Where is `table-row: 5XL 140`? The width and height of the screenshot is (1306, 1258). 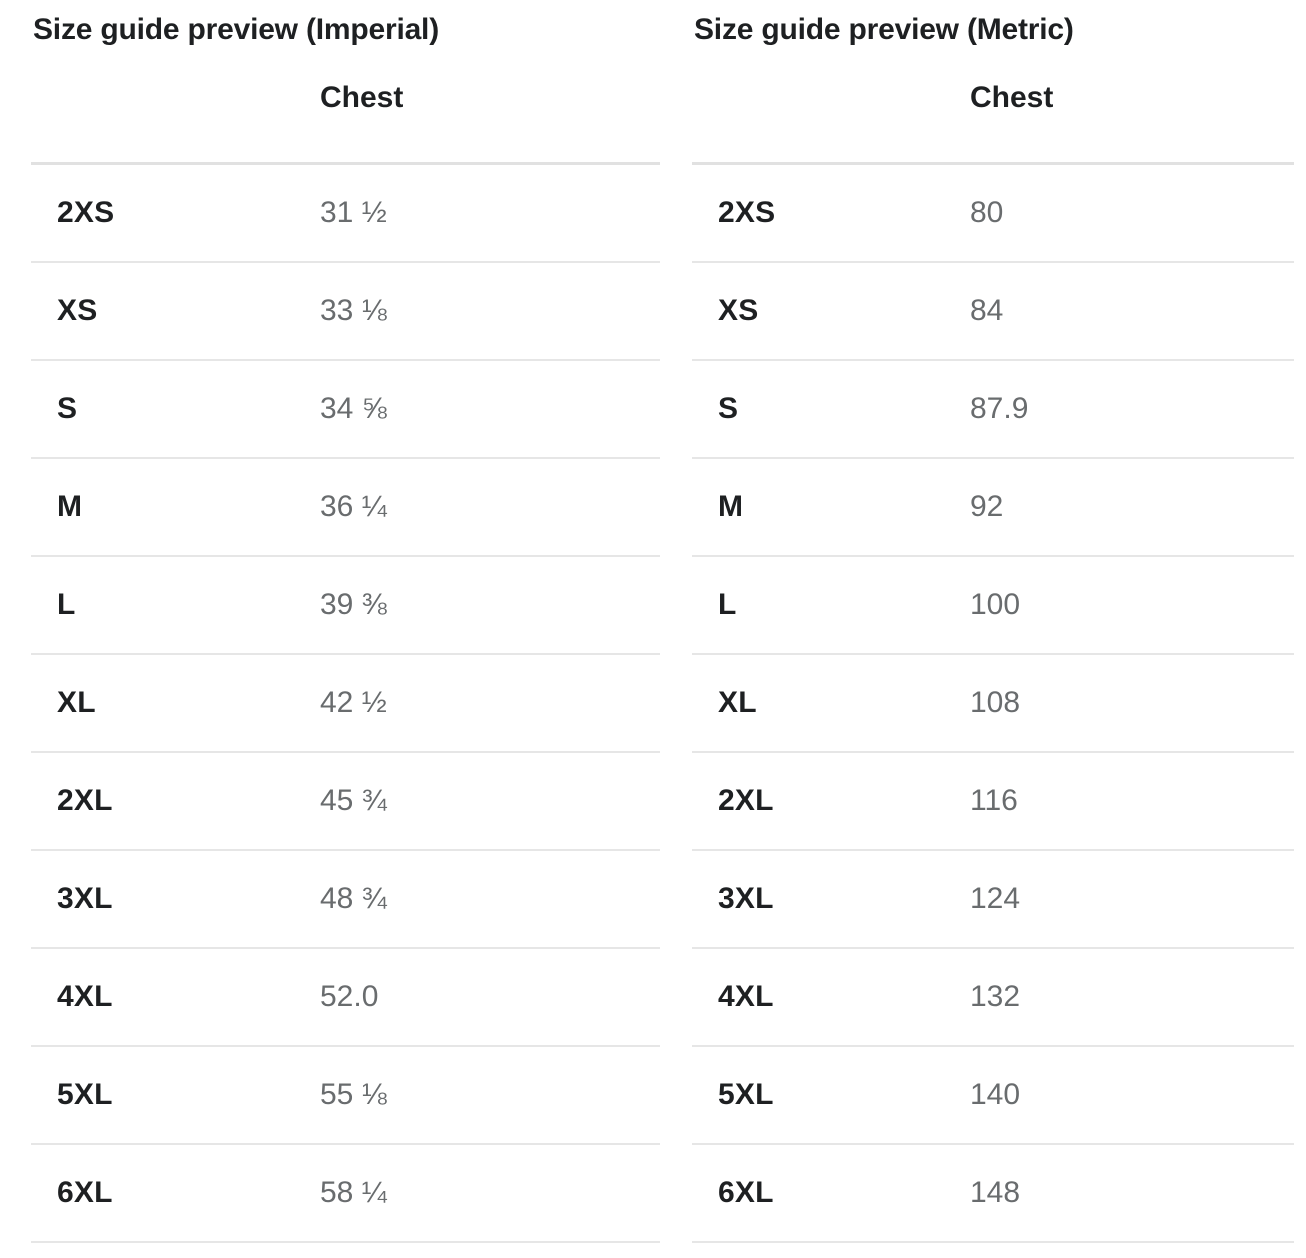
table-row: 5XL 140 is located at coordinates (993, 1096).